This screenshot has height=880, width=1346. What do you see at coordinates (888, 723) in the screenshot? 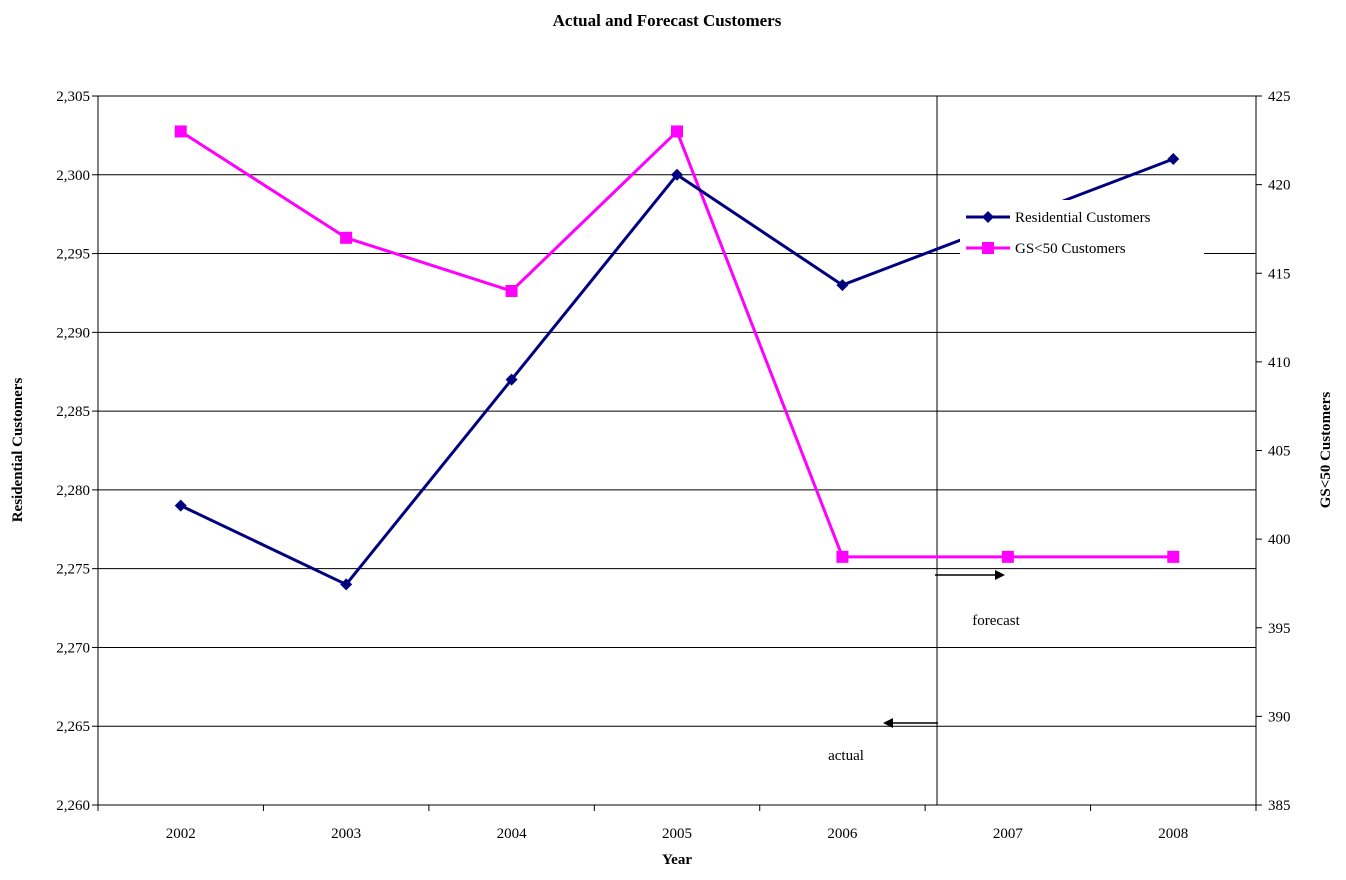
I see `actual-arrowhead` at bounding box center [888, 723].